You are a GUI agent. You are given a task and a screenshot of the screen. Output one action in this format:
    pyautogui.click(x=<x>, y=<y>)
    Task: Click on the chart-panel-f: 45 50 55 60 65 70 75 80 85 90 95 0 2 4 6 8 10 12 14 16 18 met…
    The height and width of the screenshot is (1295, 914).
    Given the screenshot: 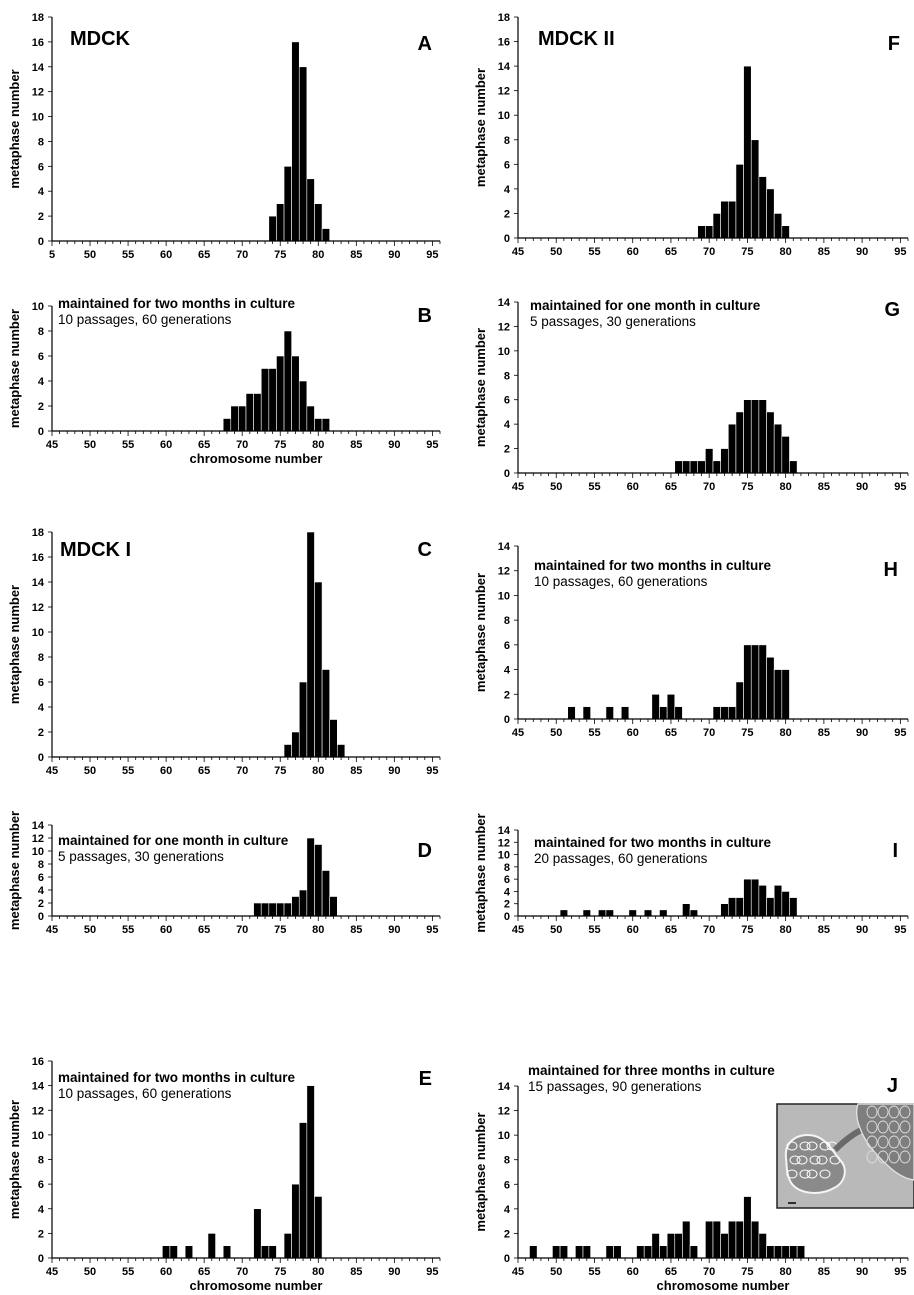 What is the action you would take?
    pyautogui.click(x=691, y=135)
    